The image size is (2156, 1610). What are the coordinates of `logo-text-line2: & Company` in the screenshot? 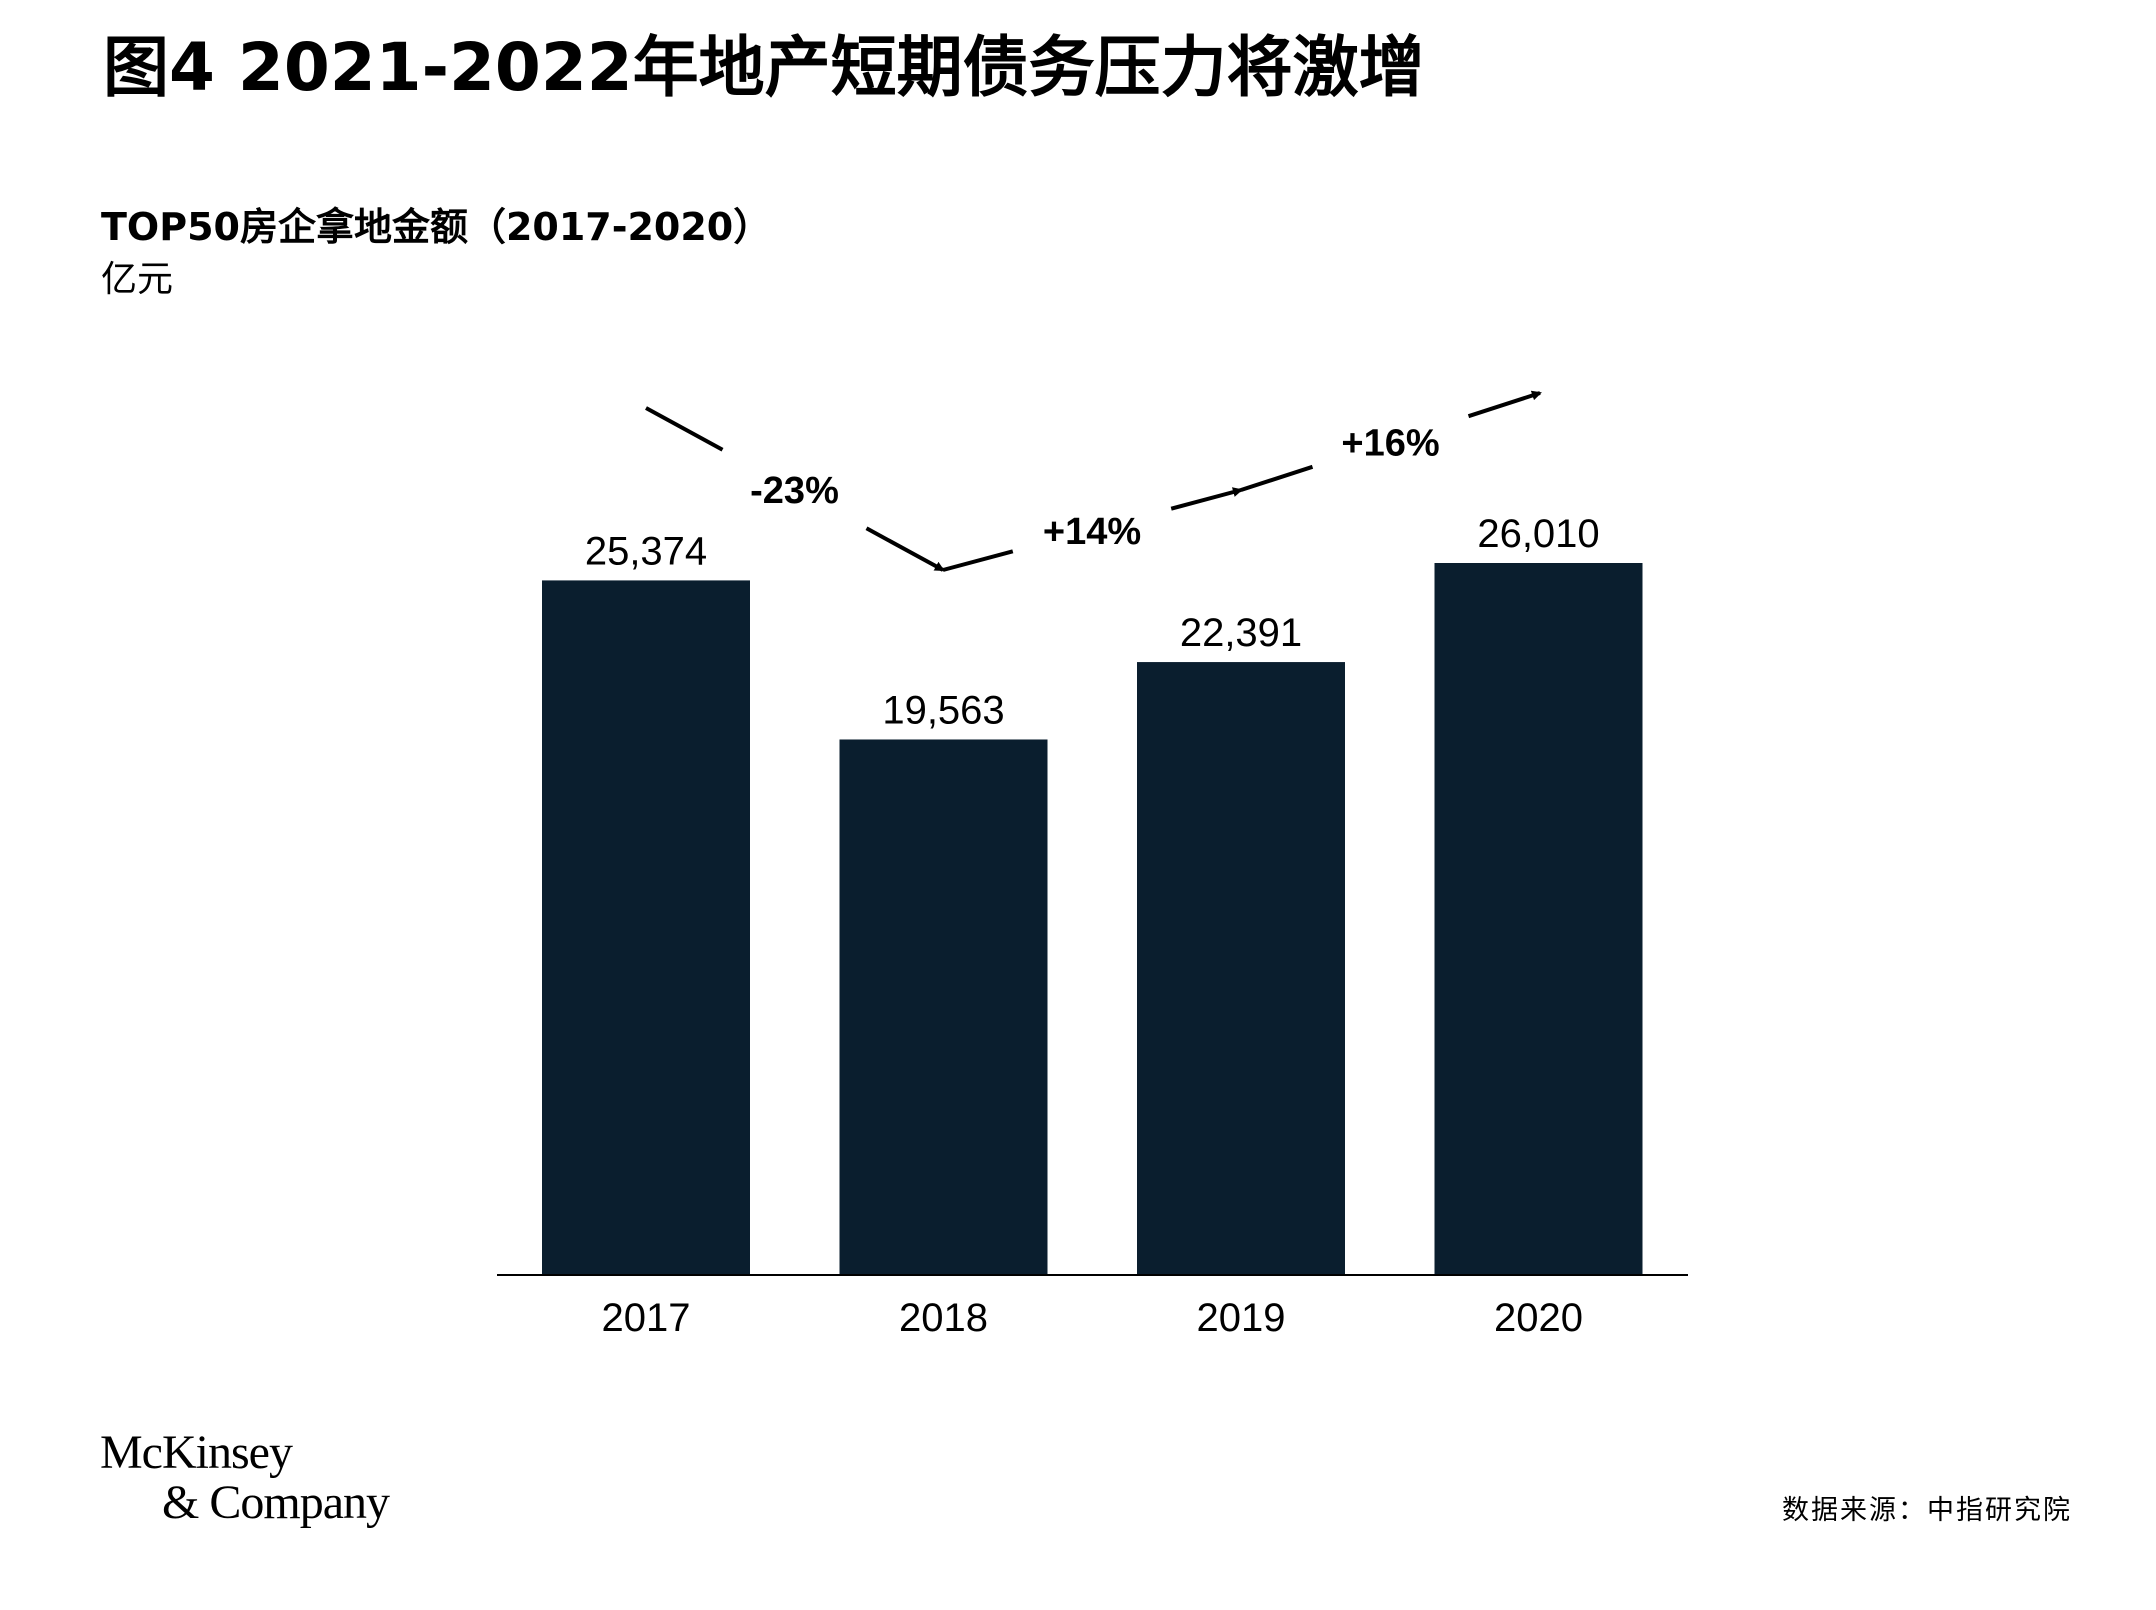 It's located at (276, 1503).